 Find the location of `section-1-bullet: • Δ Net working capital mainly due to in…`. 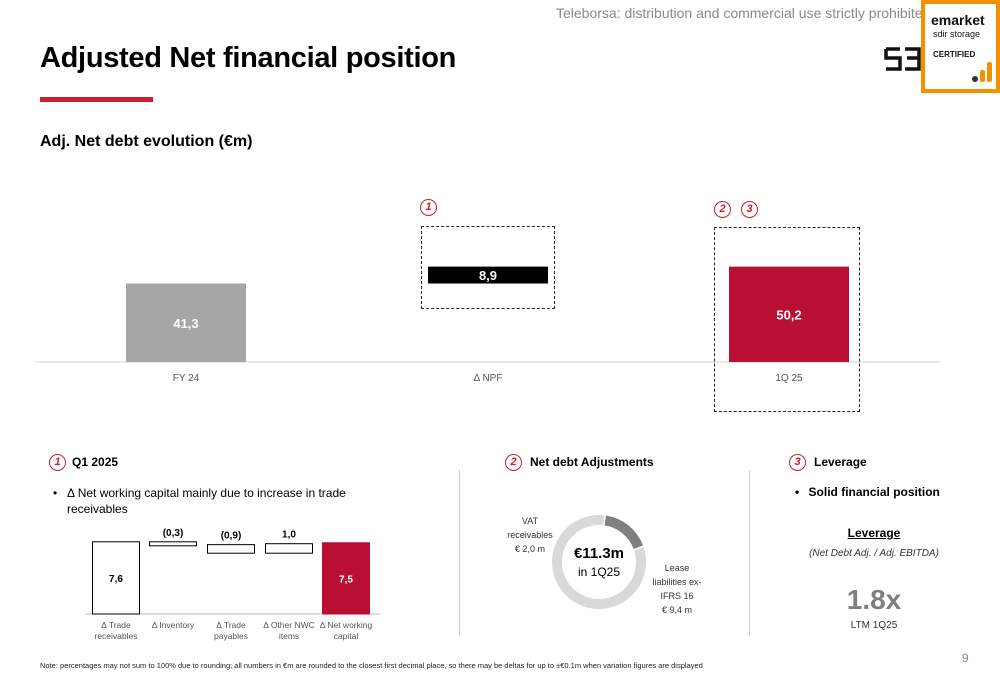

section-1-bullet: • Δ Net working capital mainly due to in… is located at coordinates (213, 501).